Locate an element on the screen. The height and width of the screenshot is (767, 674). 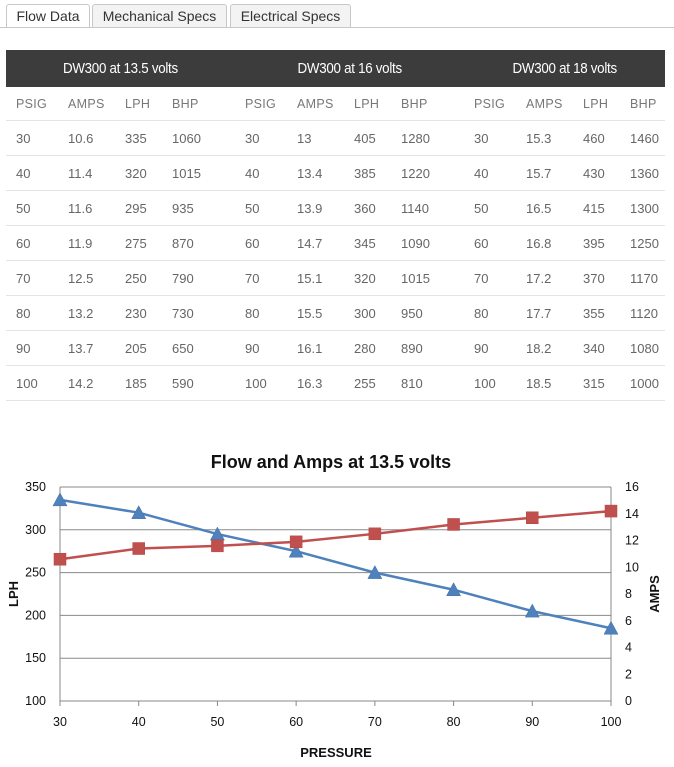
y2-tick-label: 0 is located at coordinates (628, 701).